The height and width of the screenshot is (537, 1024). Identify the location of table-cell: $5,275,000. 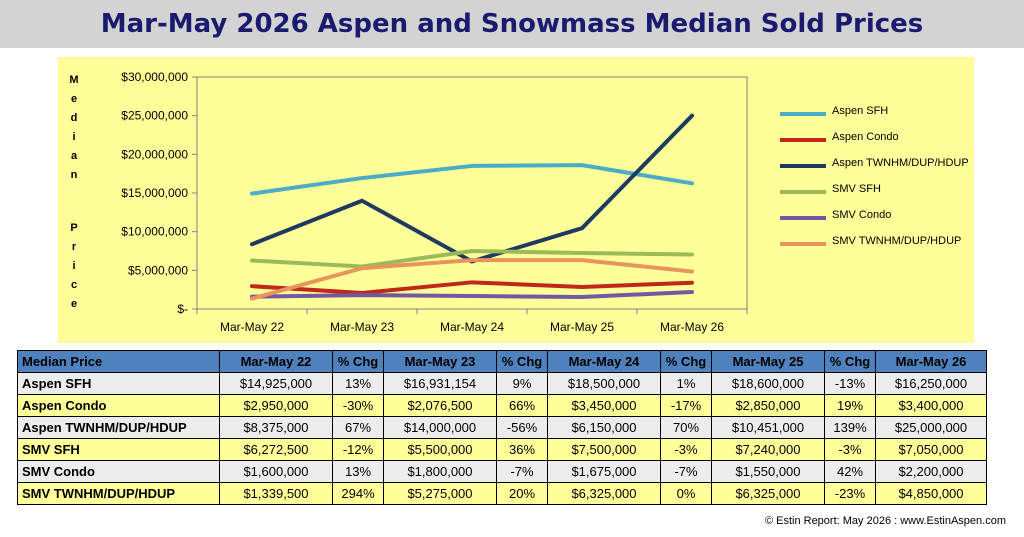
(440, 493).